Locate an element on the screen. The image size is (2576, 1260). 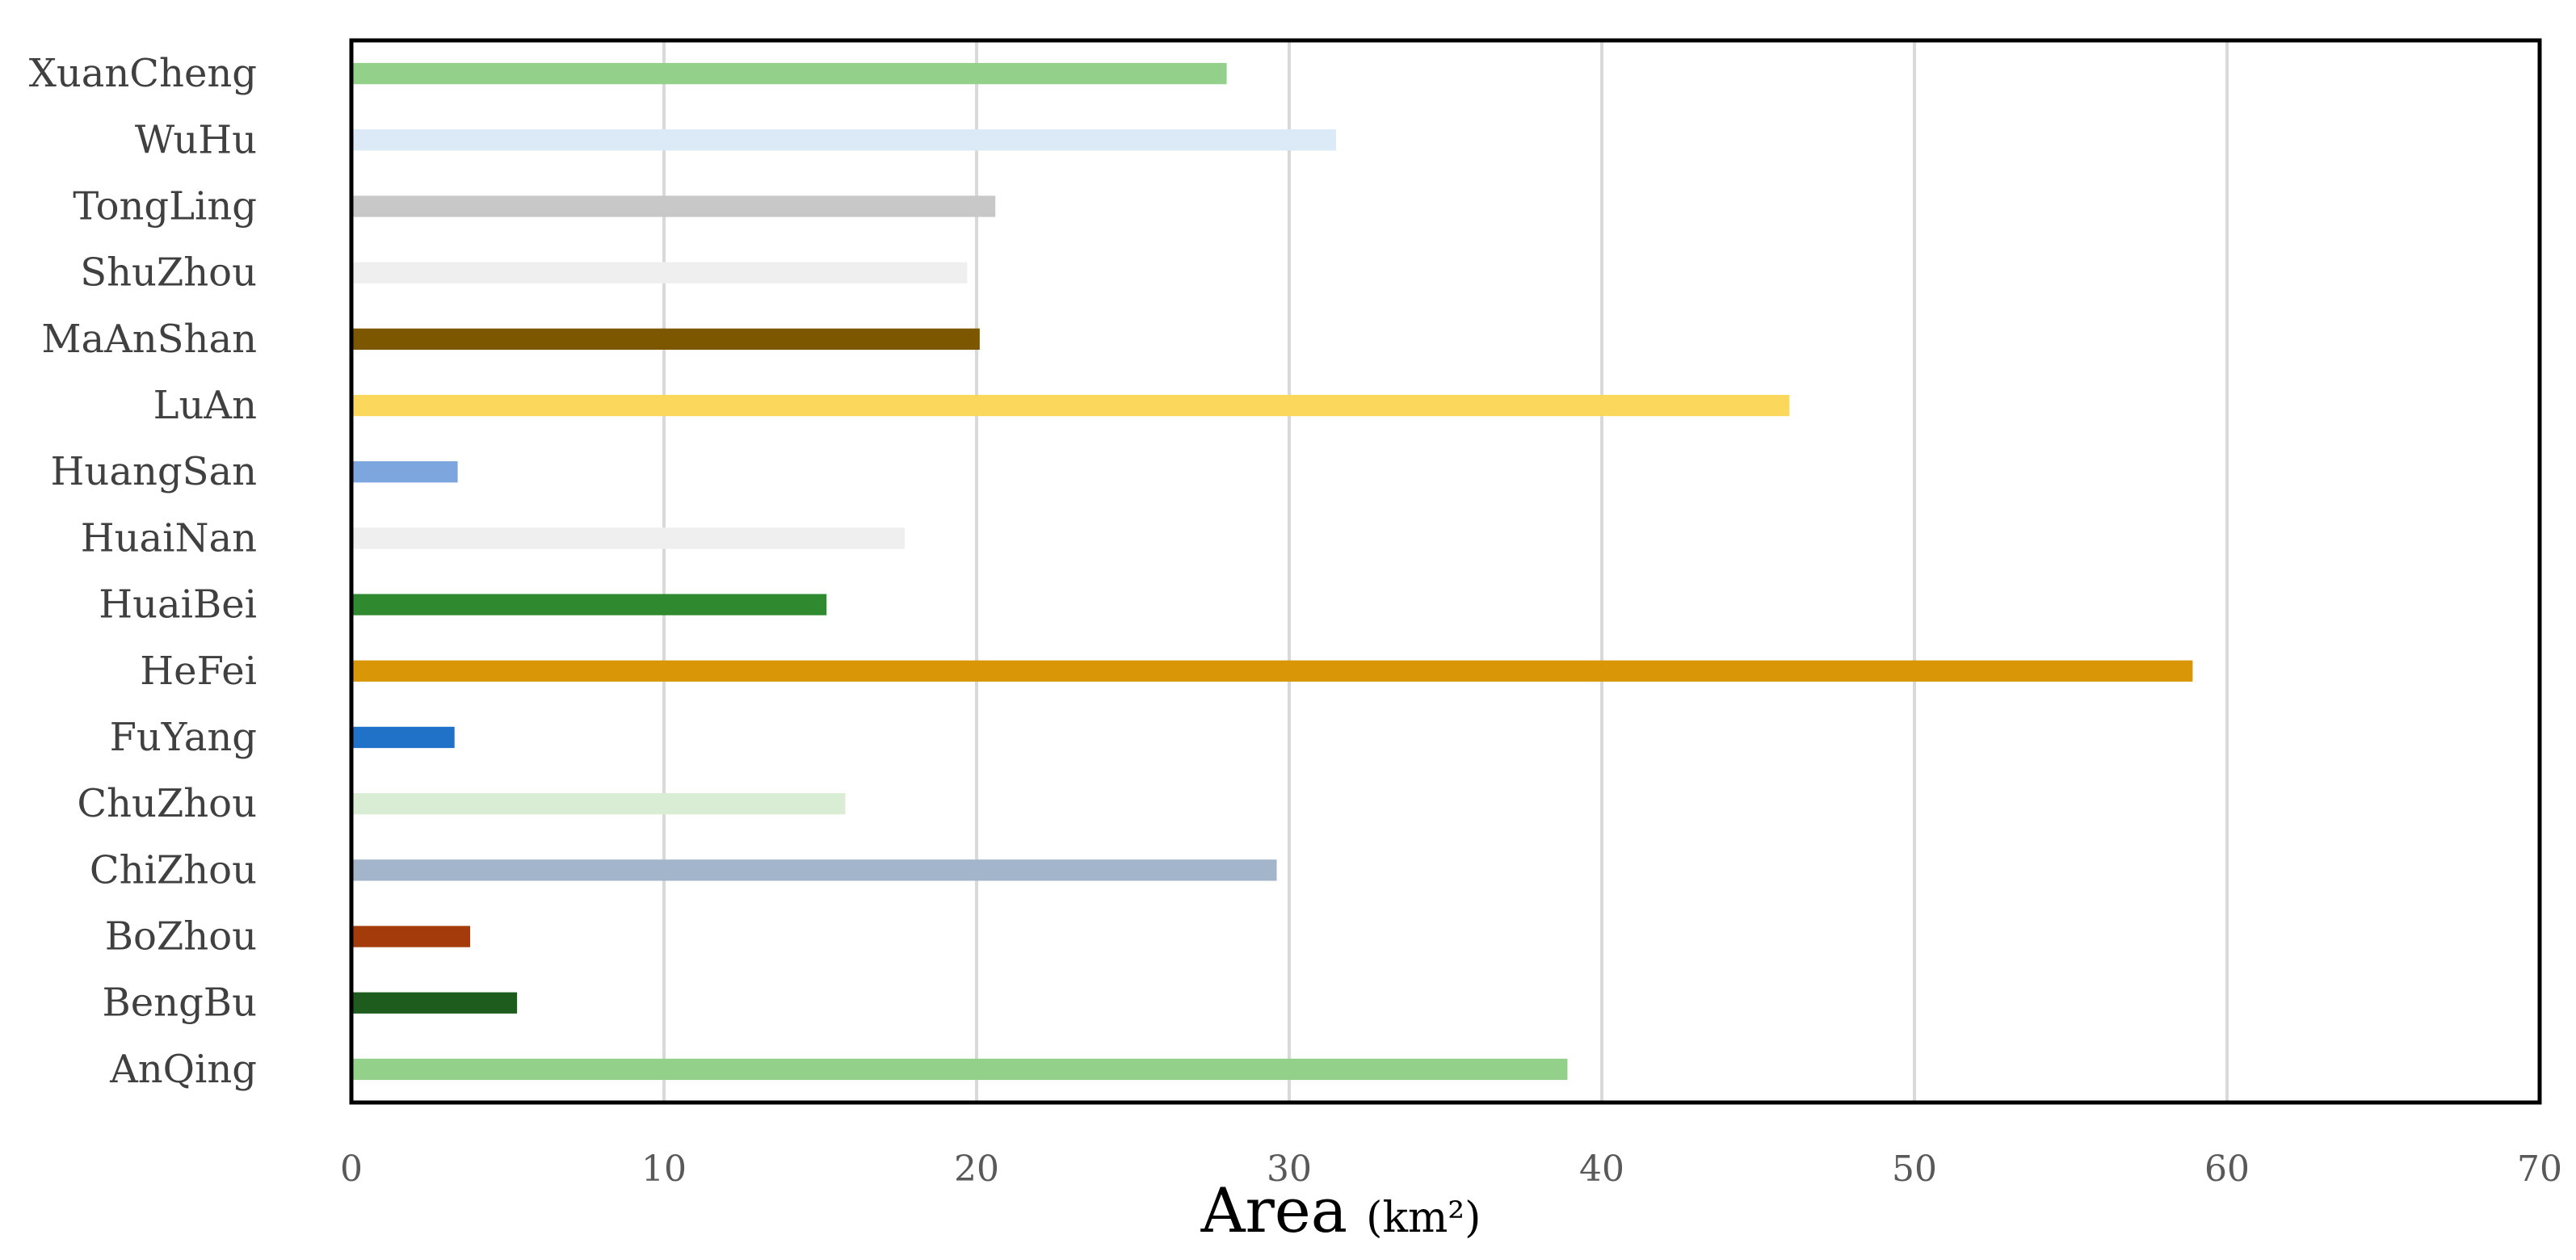
category-label-xuancheng: XuanCheng is located at coordinates (143, 73).